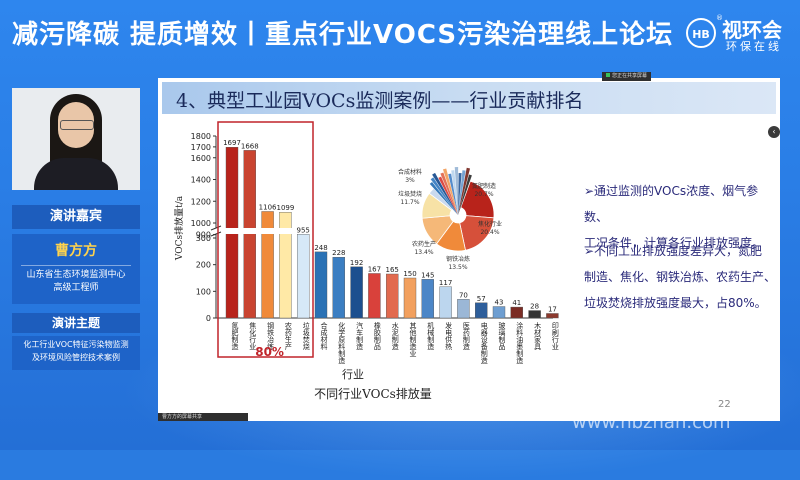 This screenshot has height=480, width=800. Describe the element at coordinates (410, 194) in the screenshot. I see `pie-label: 垃圾焚烧` at that location.